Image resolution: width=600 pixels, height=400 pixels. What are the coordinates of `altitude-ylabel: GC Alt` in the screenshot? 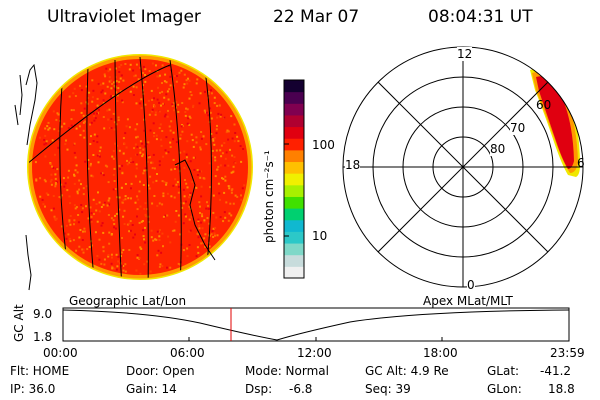 It's located at (19, 323).